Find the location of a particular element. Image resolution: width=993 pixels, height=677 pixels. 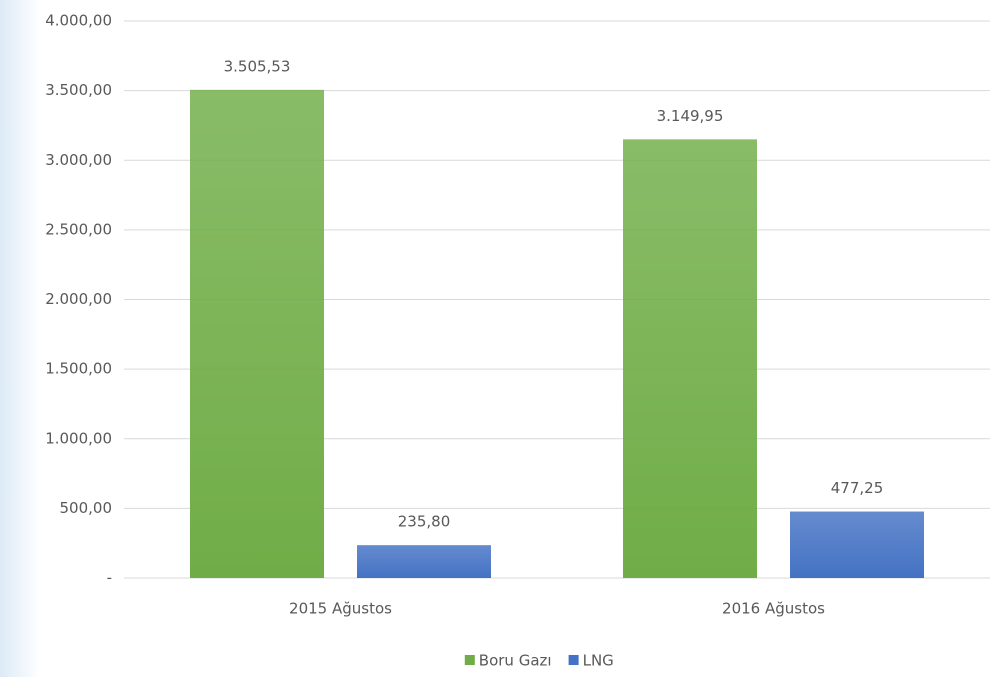

y-tick-label: 2.500,00 is located at coordinates (78, 229).